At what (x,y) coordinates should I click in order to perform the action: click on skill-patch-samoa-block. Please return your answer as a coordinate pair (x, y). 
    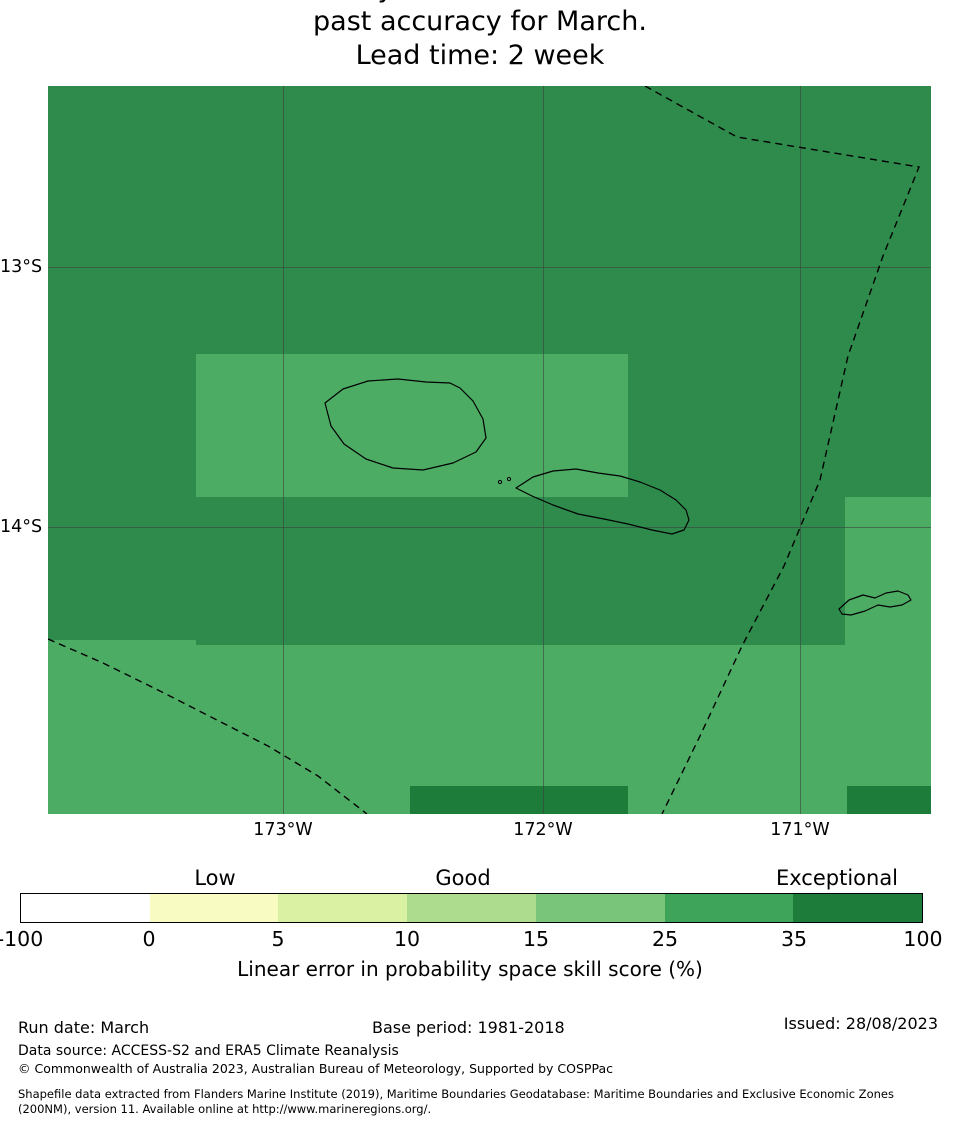
    Looking at the image, I should click on (412, 425).